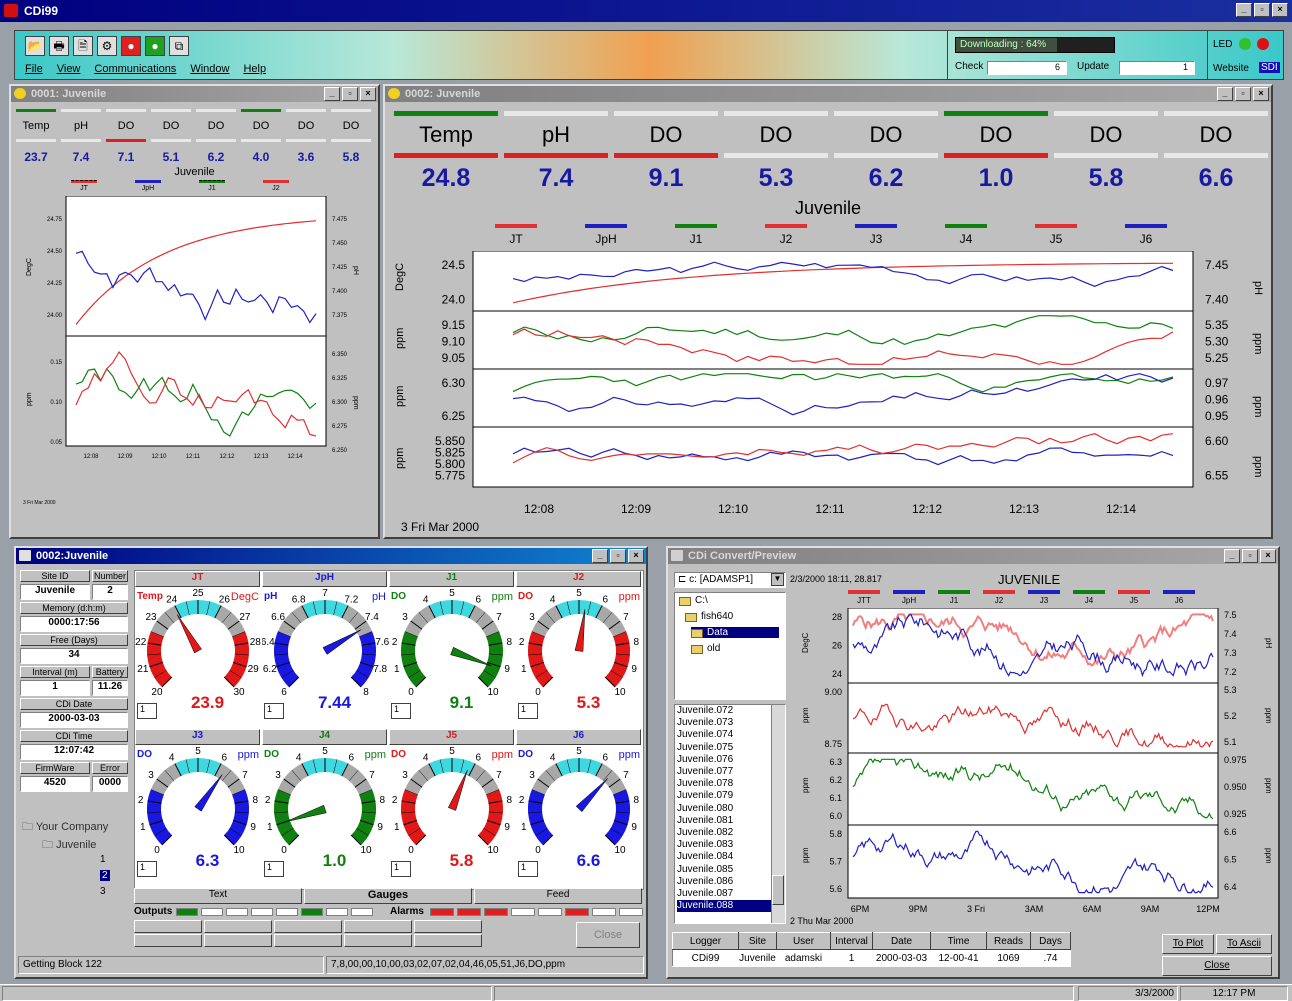 The width and height of the screenshot is (1292, 1001). I want to click on folder-item: C:\, so click(701, 600).